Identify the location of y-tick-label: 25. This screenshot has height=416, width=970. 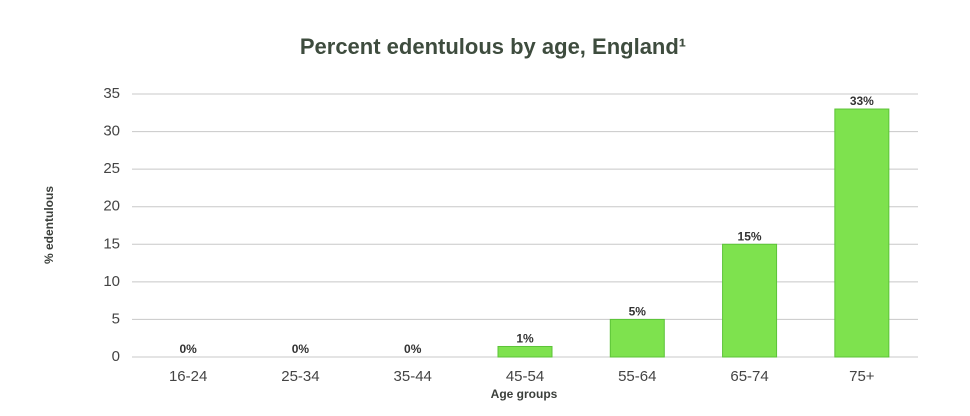
(111, 168).